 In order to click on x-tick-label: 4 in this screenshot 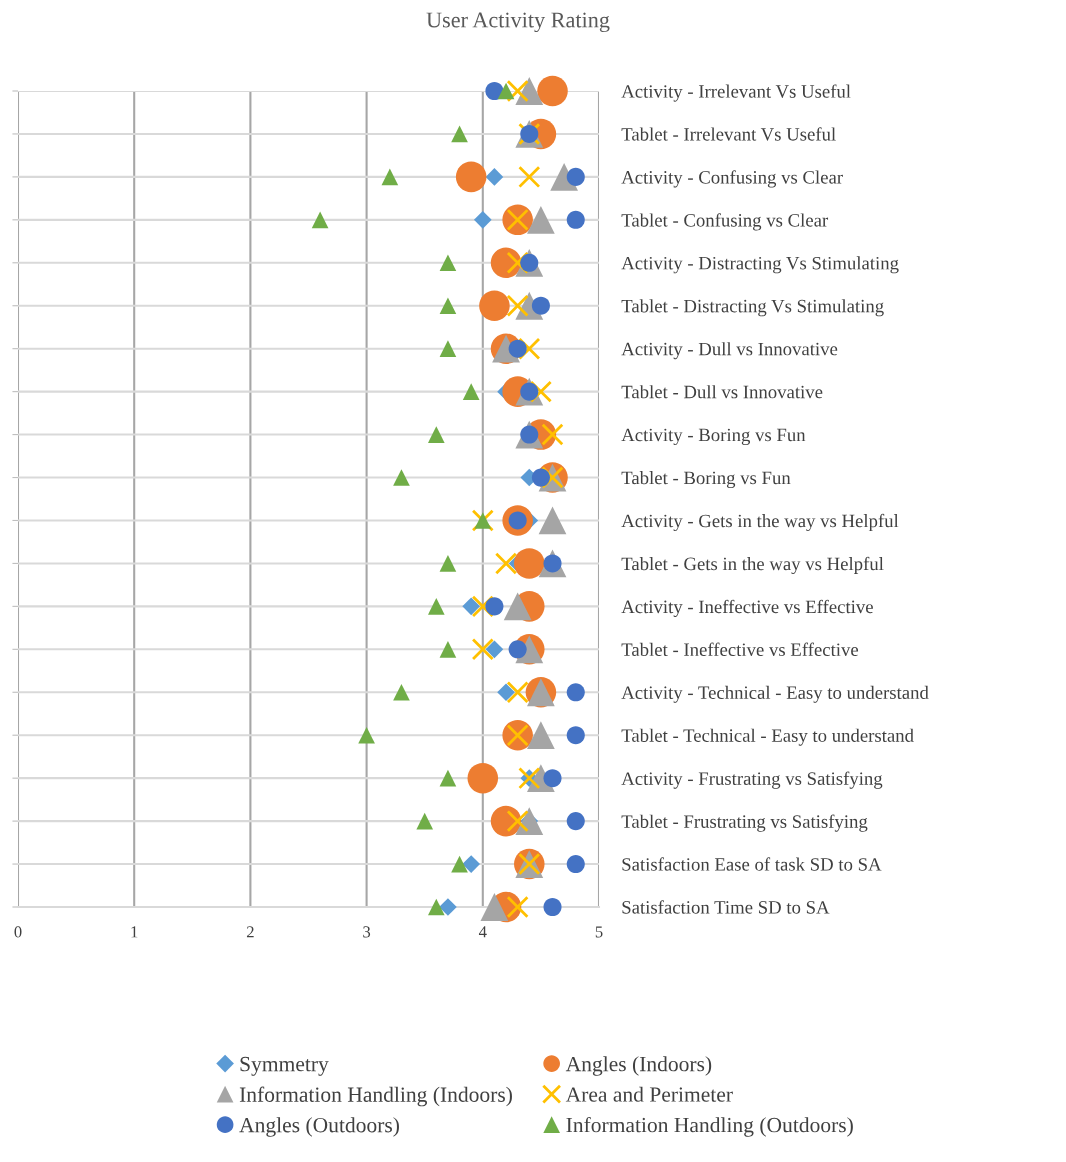, I will do `click(482, 932)`.